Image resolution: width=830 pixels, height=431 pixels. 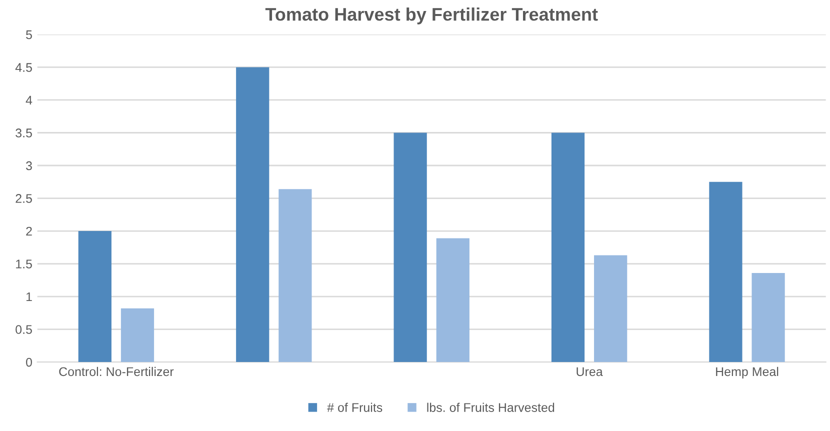 I want to click on y-tick-label: 2, so click(x=29, y=231).